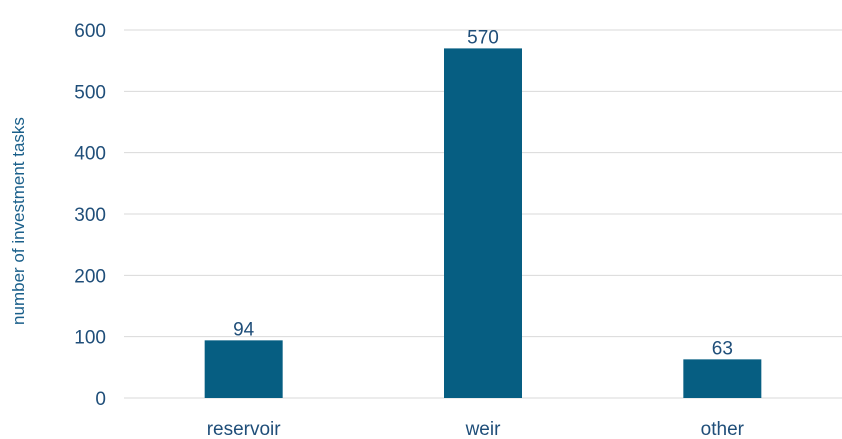  What do you see at coordinates (722, 378) in the screenshot?
I see `bar-other` at bounding box center [722, 378].